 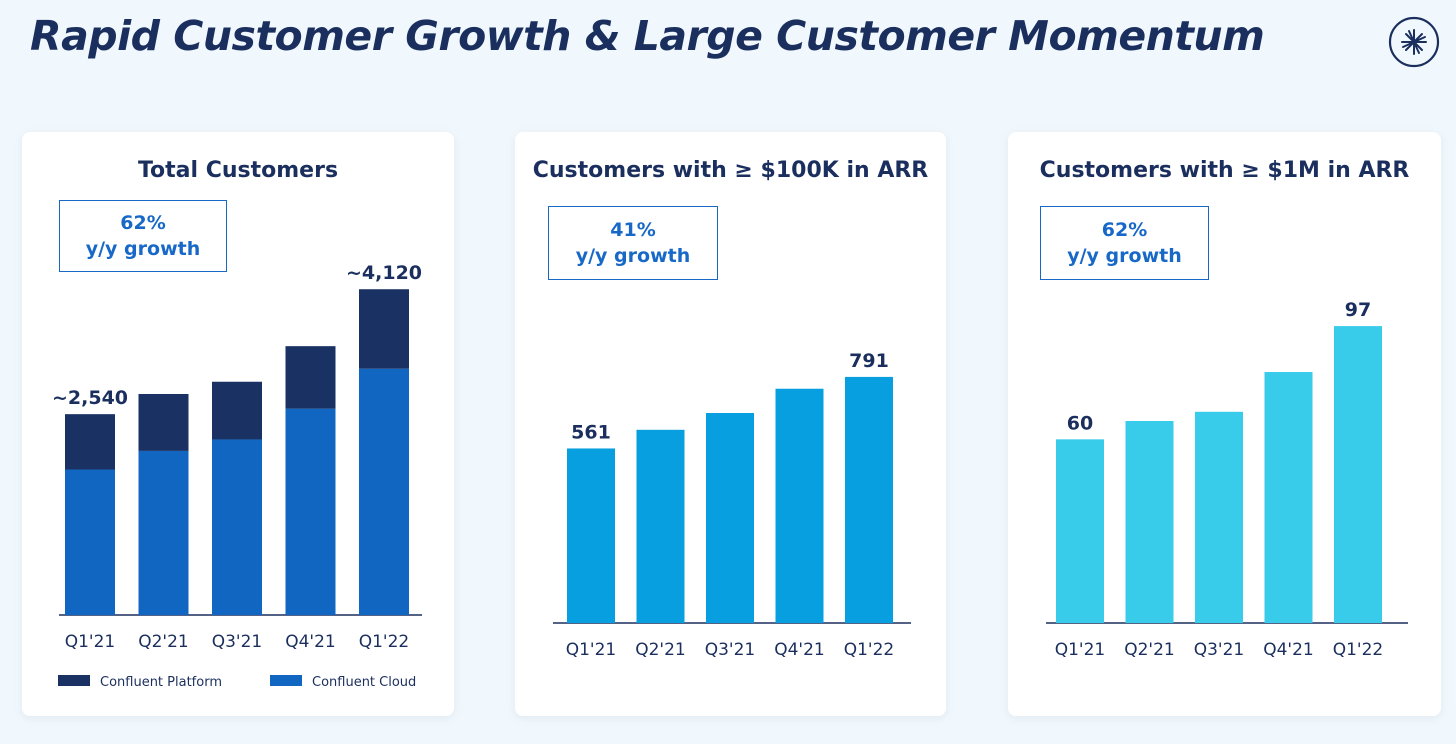 What do you see at coordinates (90, 398) in the screenshot?
I see `data-label: ~2,540` at bounding box center [90, 398].